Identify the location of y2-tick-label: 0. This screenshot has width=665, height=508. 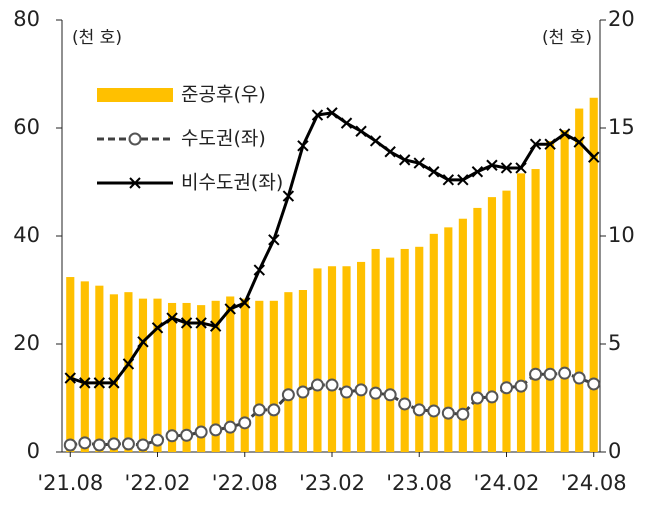
(614, 451).